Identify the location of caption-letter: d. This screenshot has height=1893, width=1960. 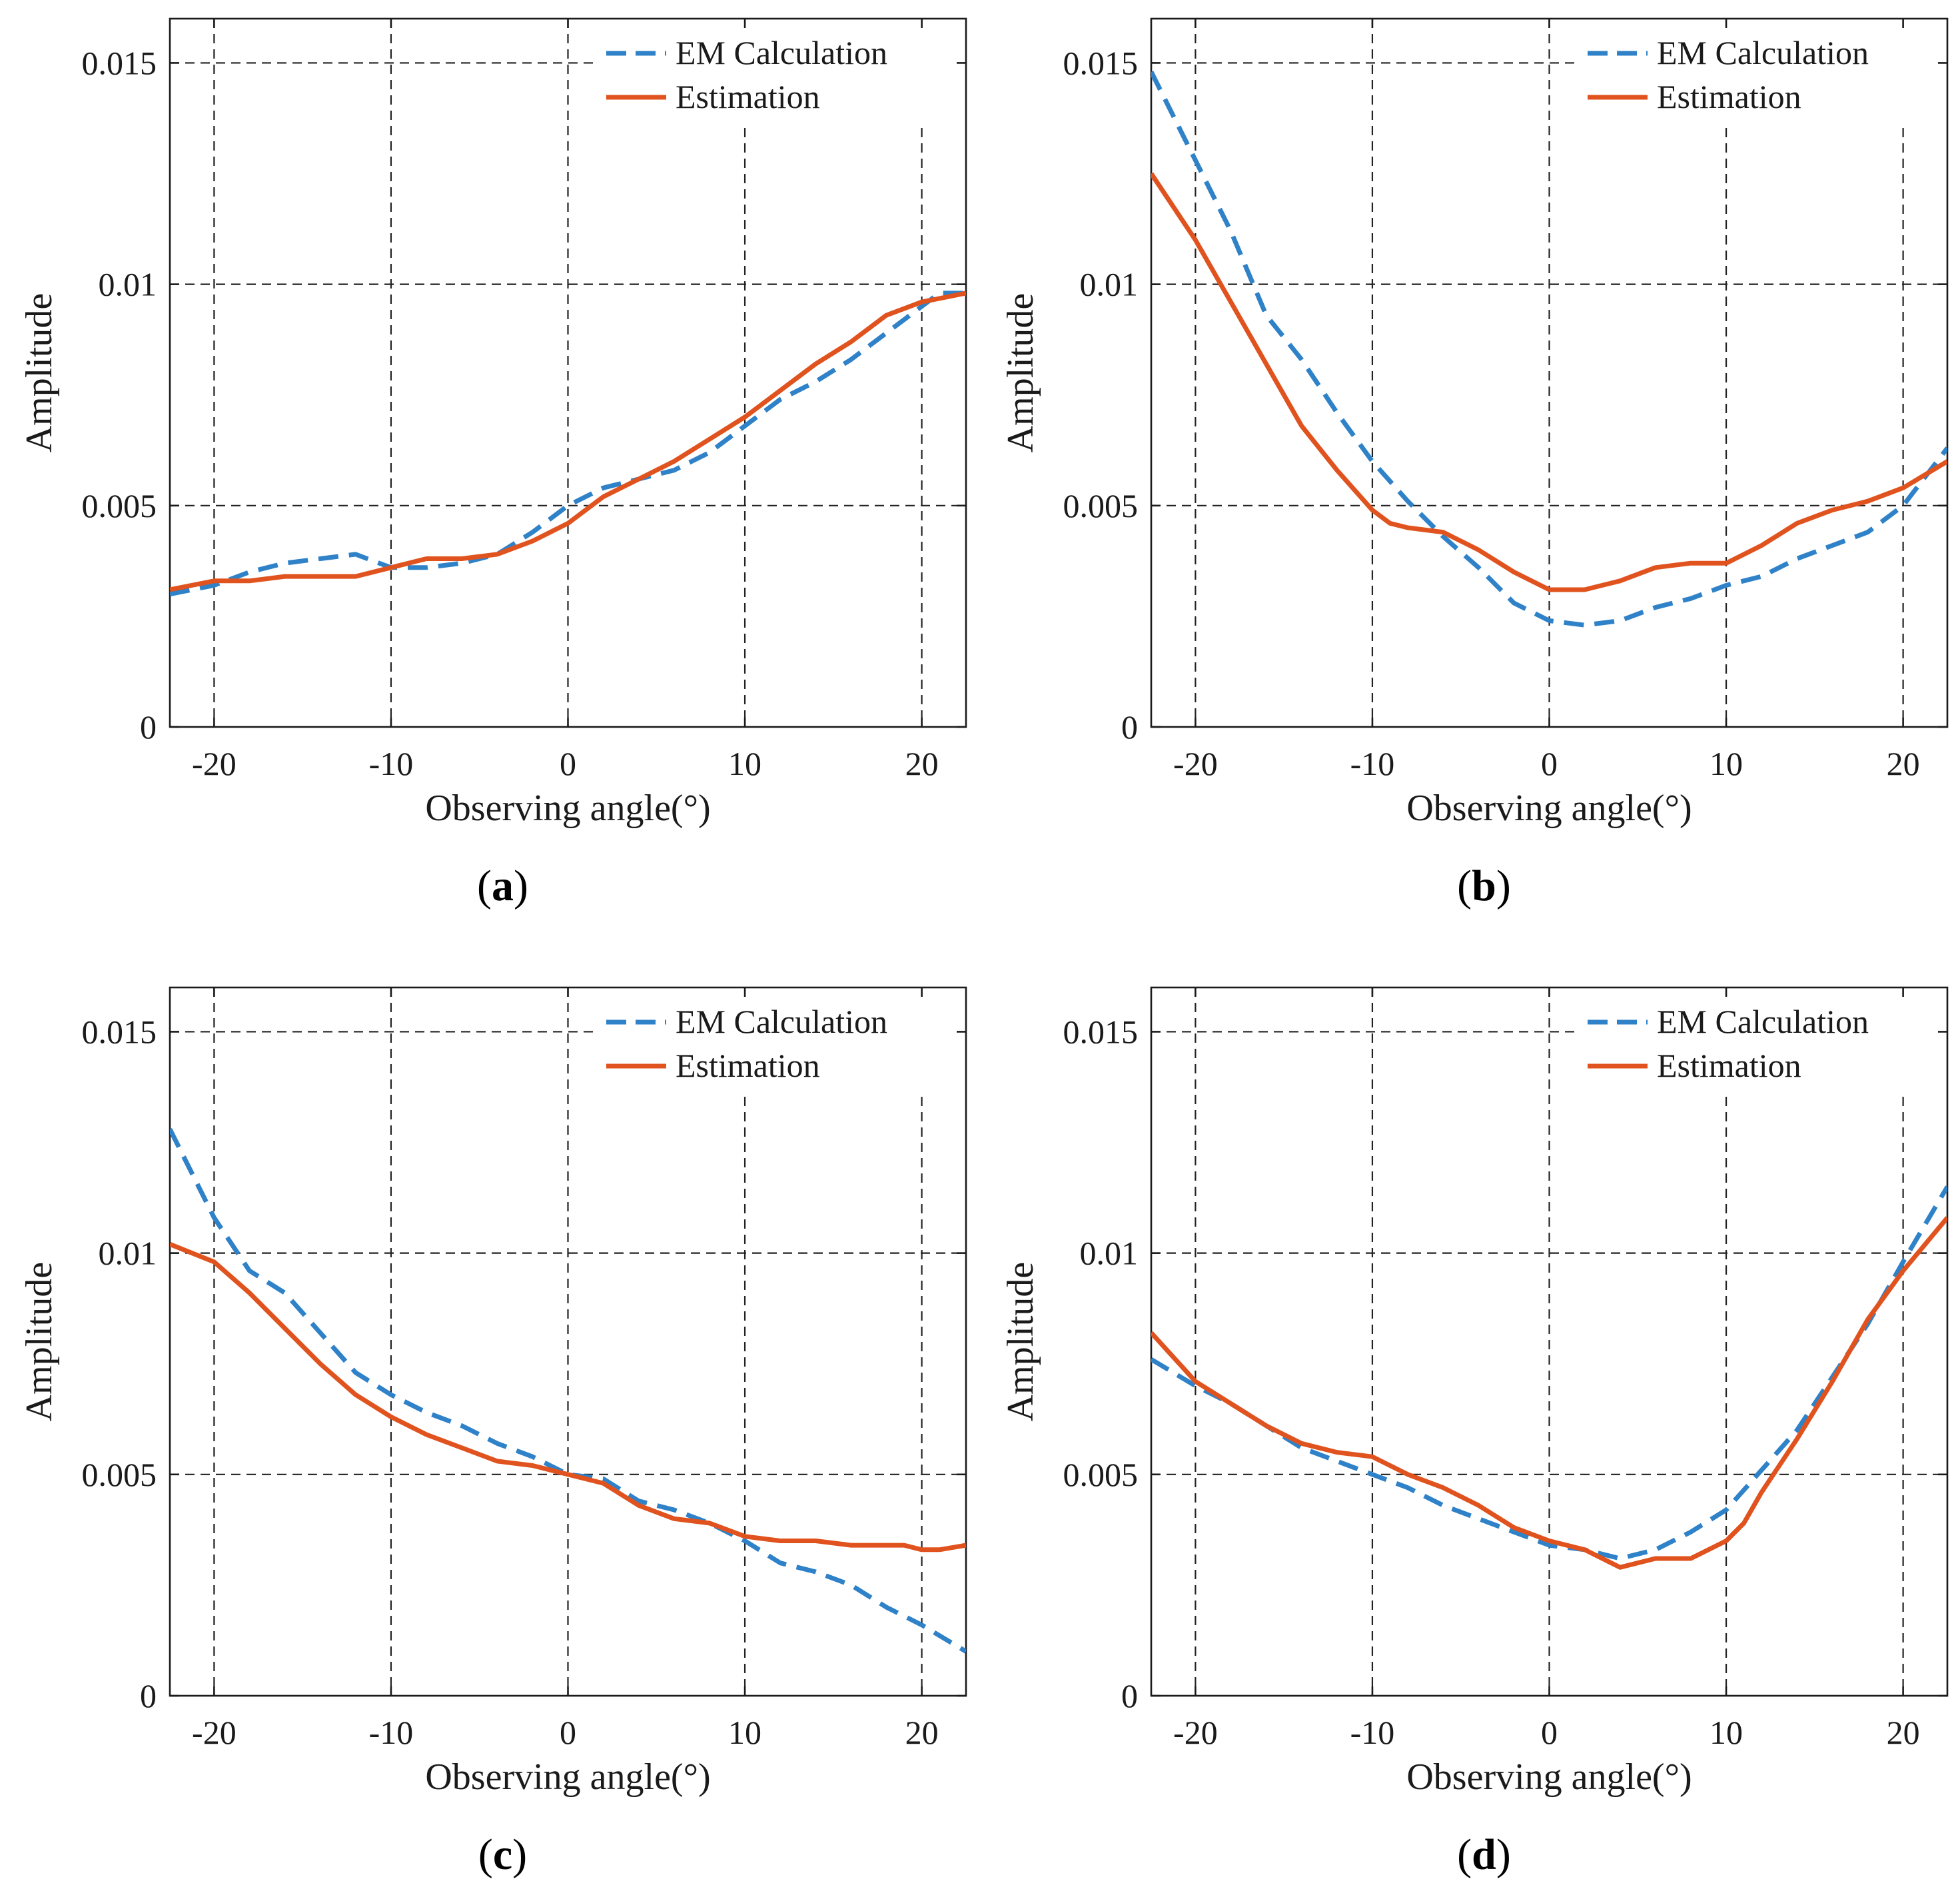
(1484, 1854).